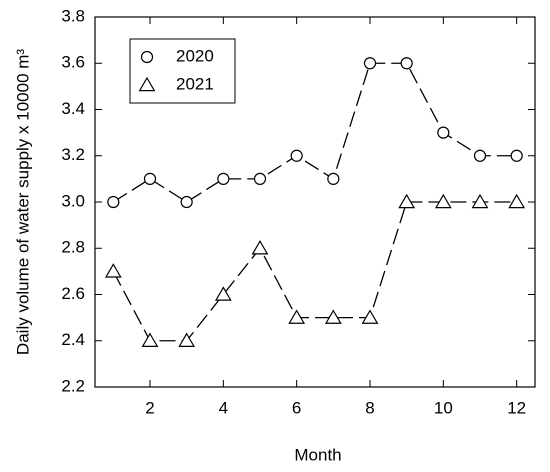  What do you see at coordinates (73, 247) in the screenshot?
I see `y-tick-label: 2.8` at bounding box center [73, 247].